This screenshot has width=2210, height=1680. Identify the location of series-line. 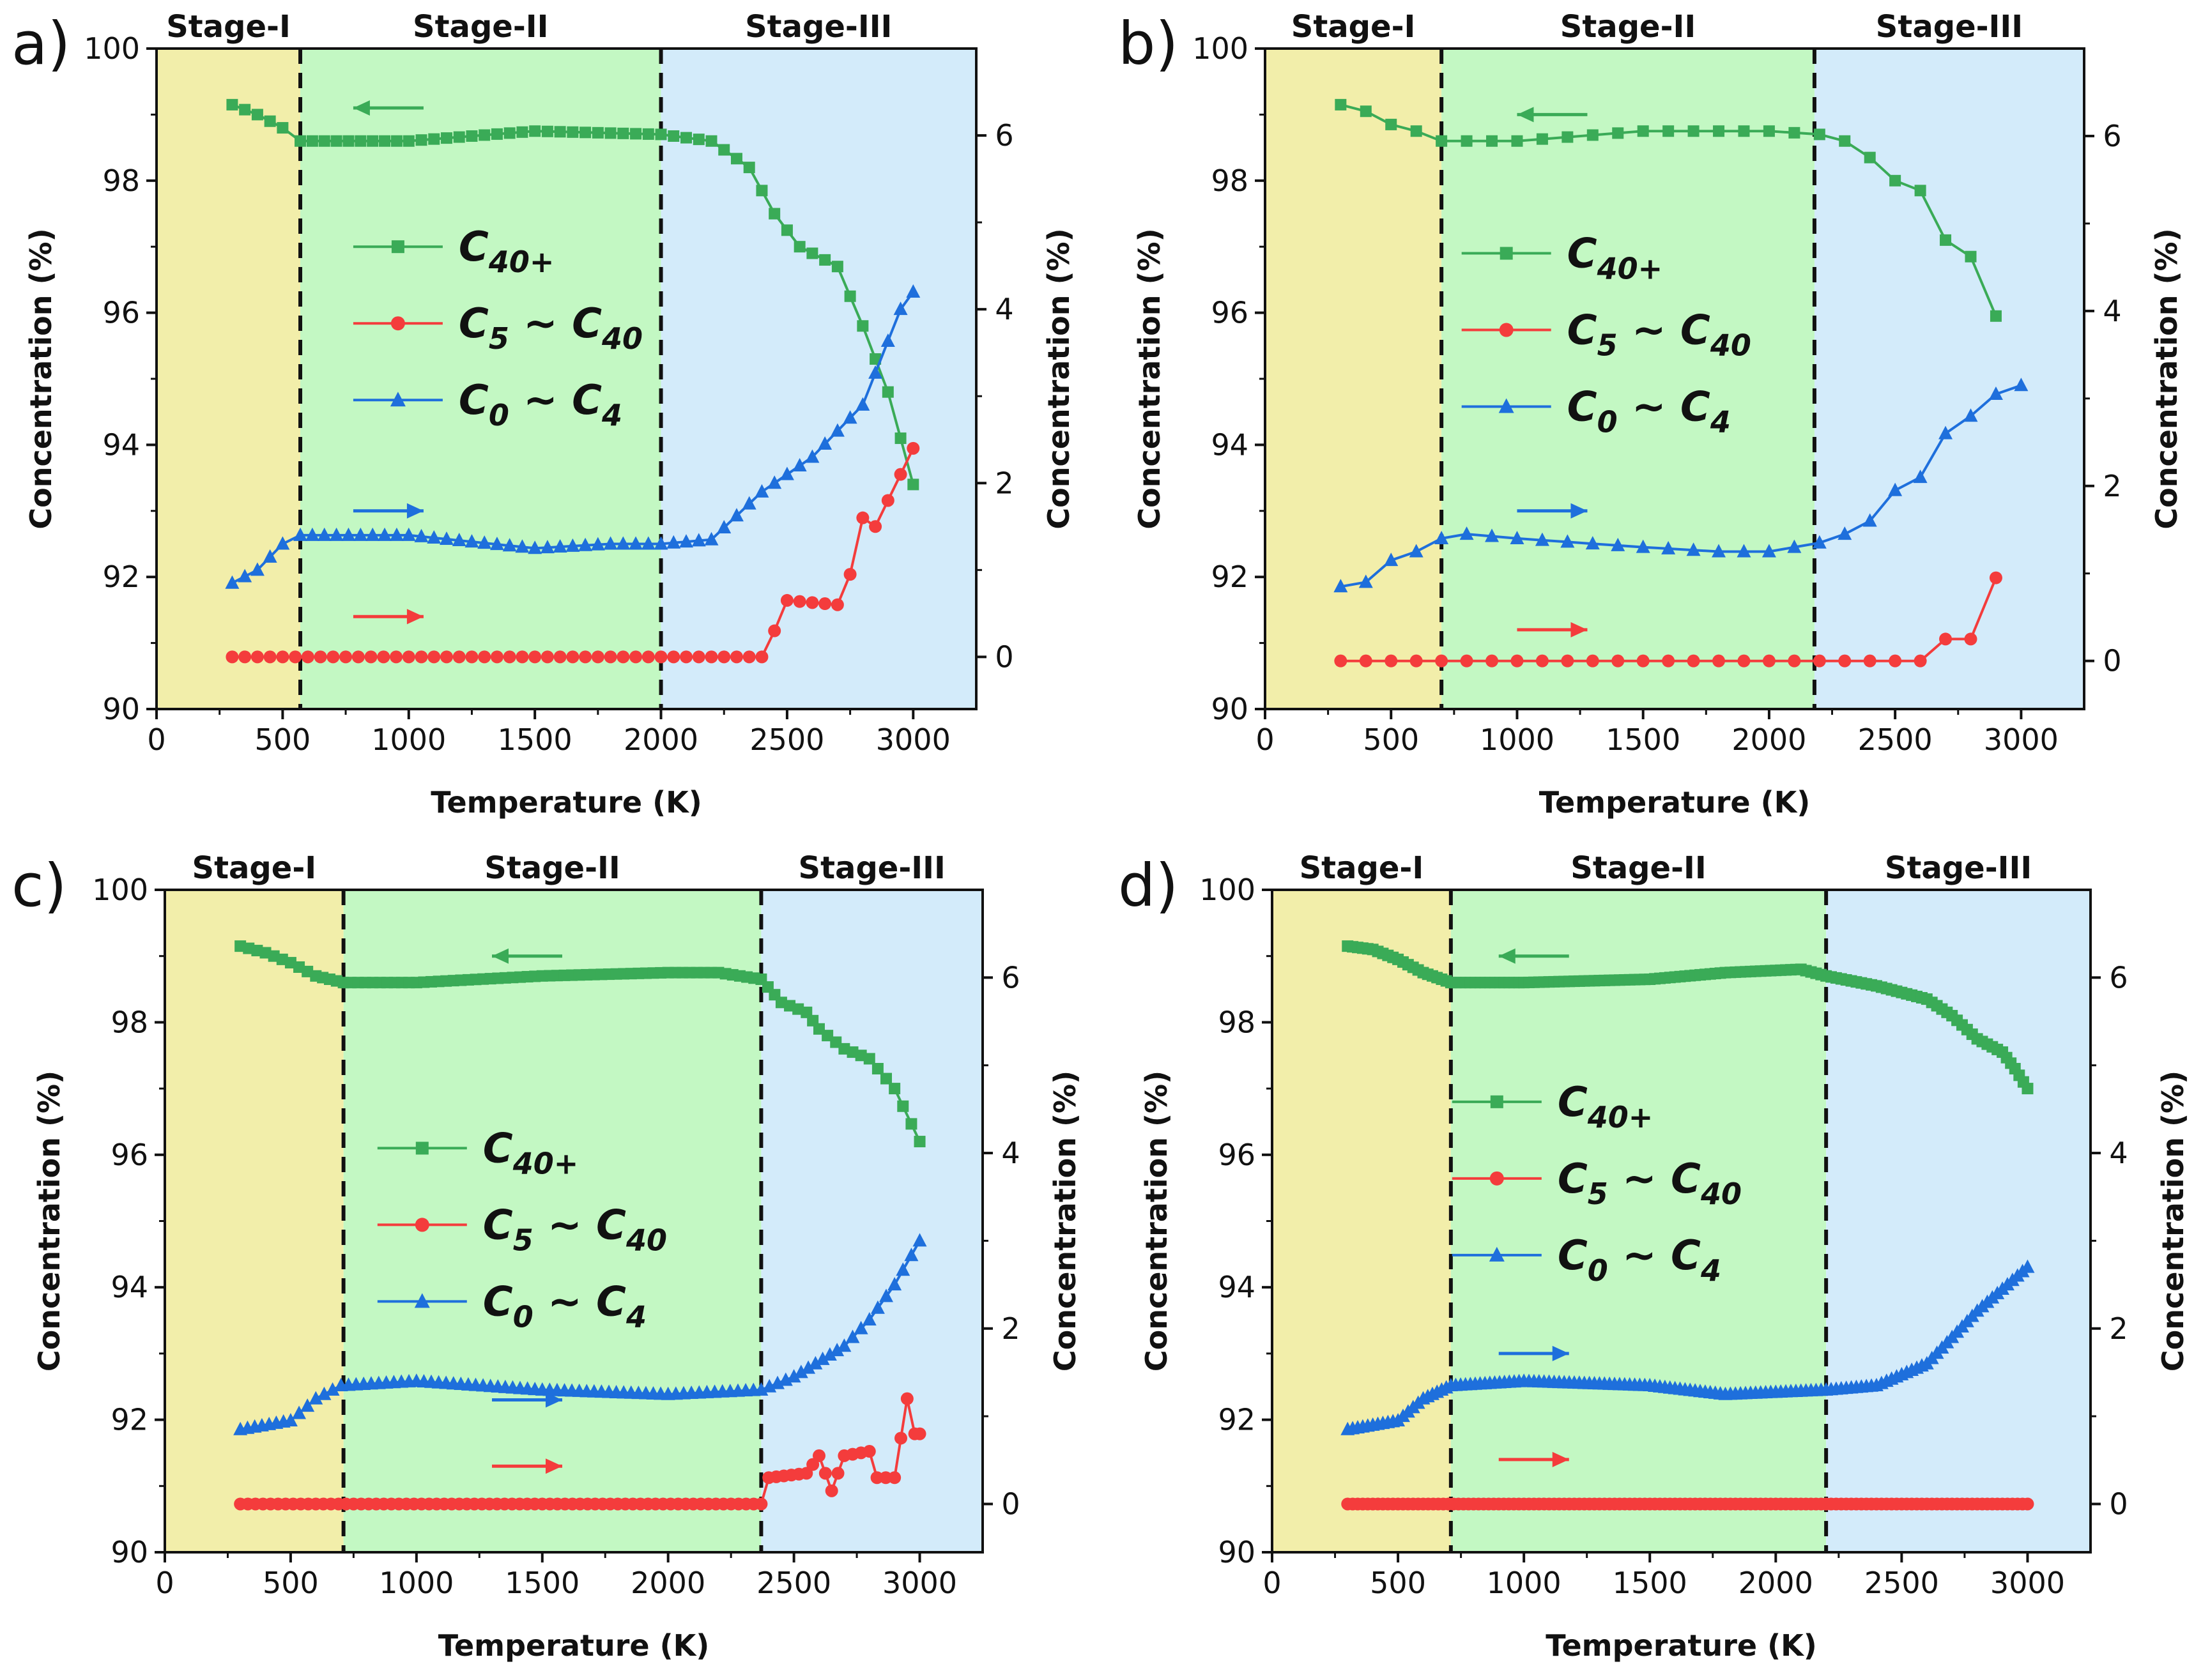
(1681, 486).